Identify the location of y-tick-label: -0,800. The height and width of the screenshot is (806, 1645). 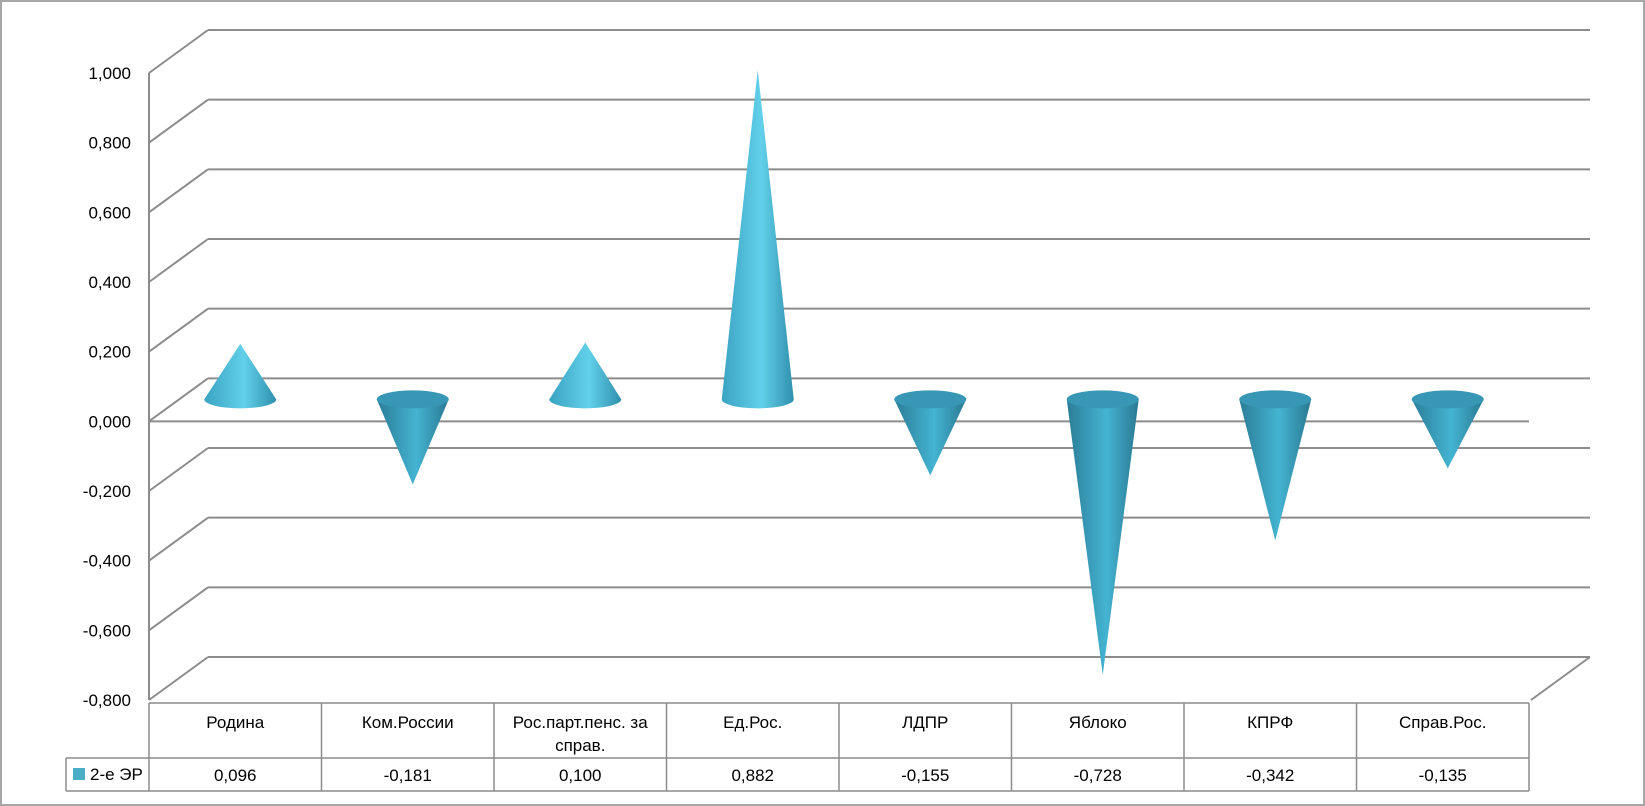
(107, 700).